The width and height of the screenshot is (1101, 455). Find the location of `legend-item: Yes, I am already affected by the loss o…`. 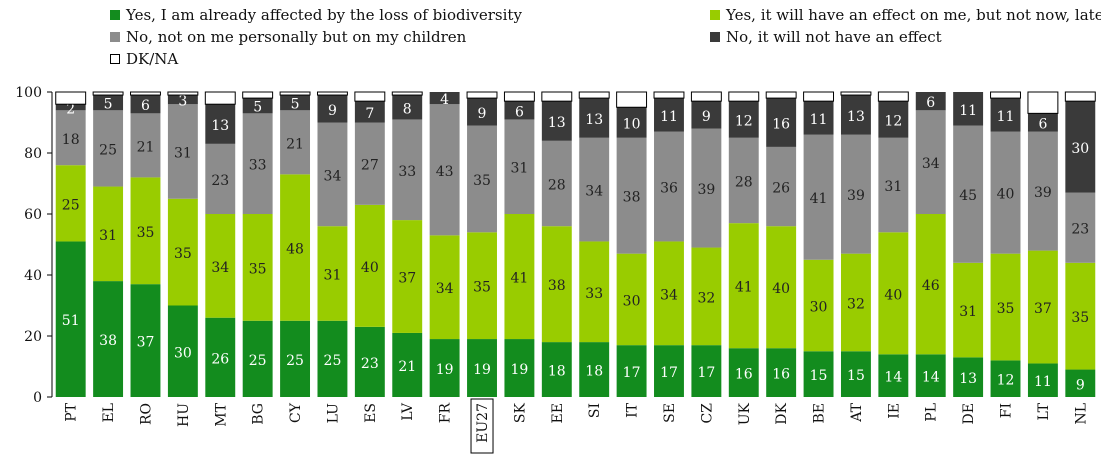

legend-item: Yes, I am already affected by the loss o… is located at coordinates (316, 15).